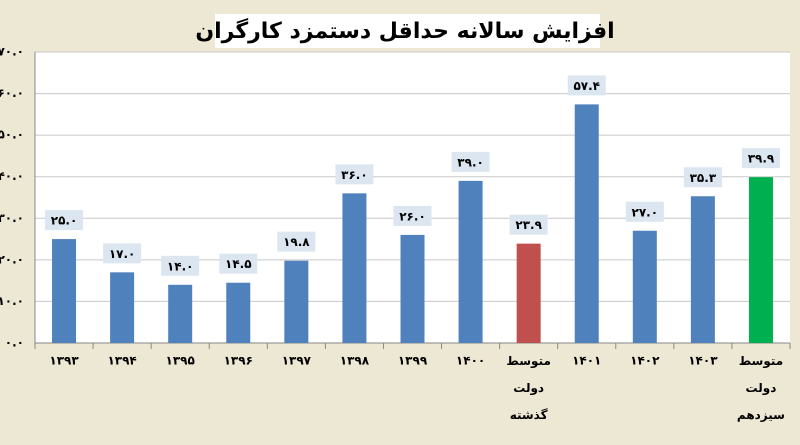 This screenshot has height=445, width=800. I want to click on value-label: ۳۹.۹, so click(761, 159).